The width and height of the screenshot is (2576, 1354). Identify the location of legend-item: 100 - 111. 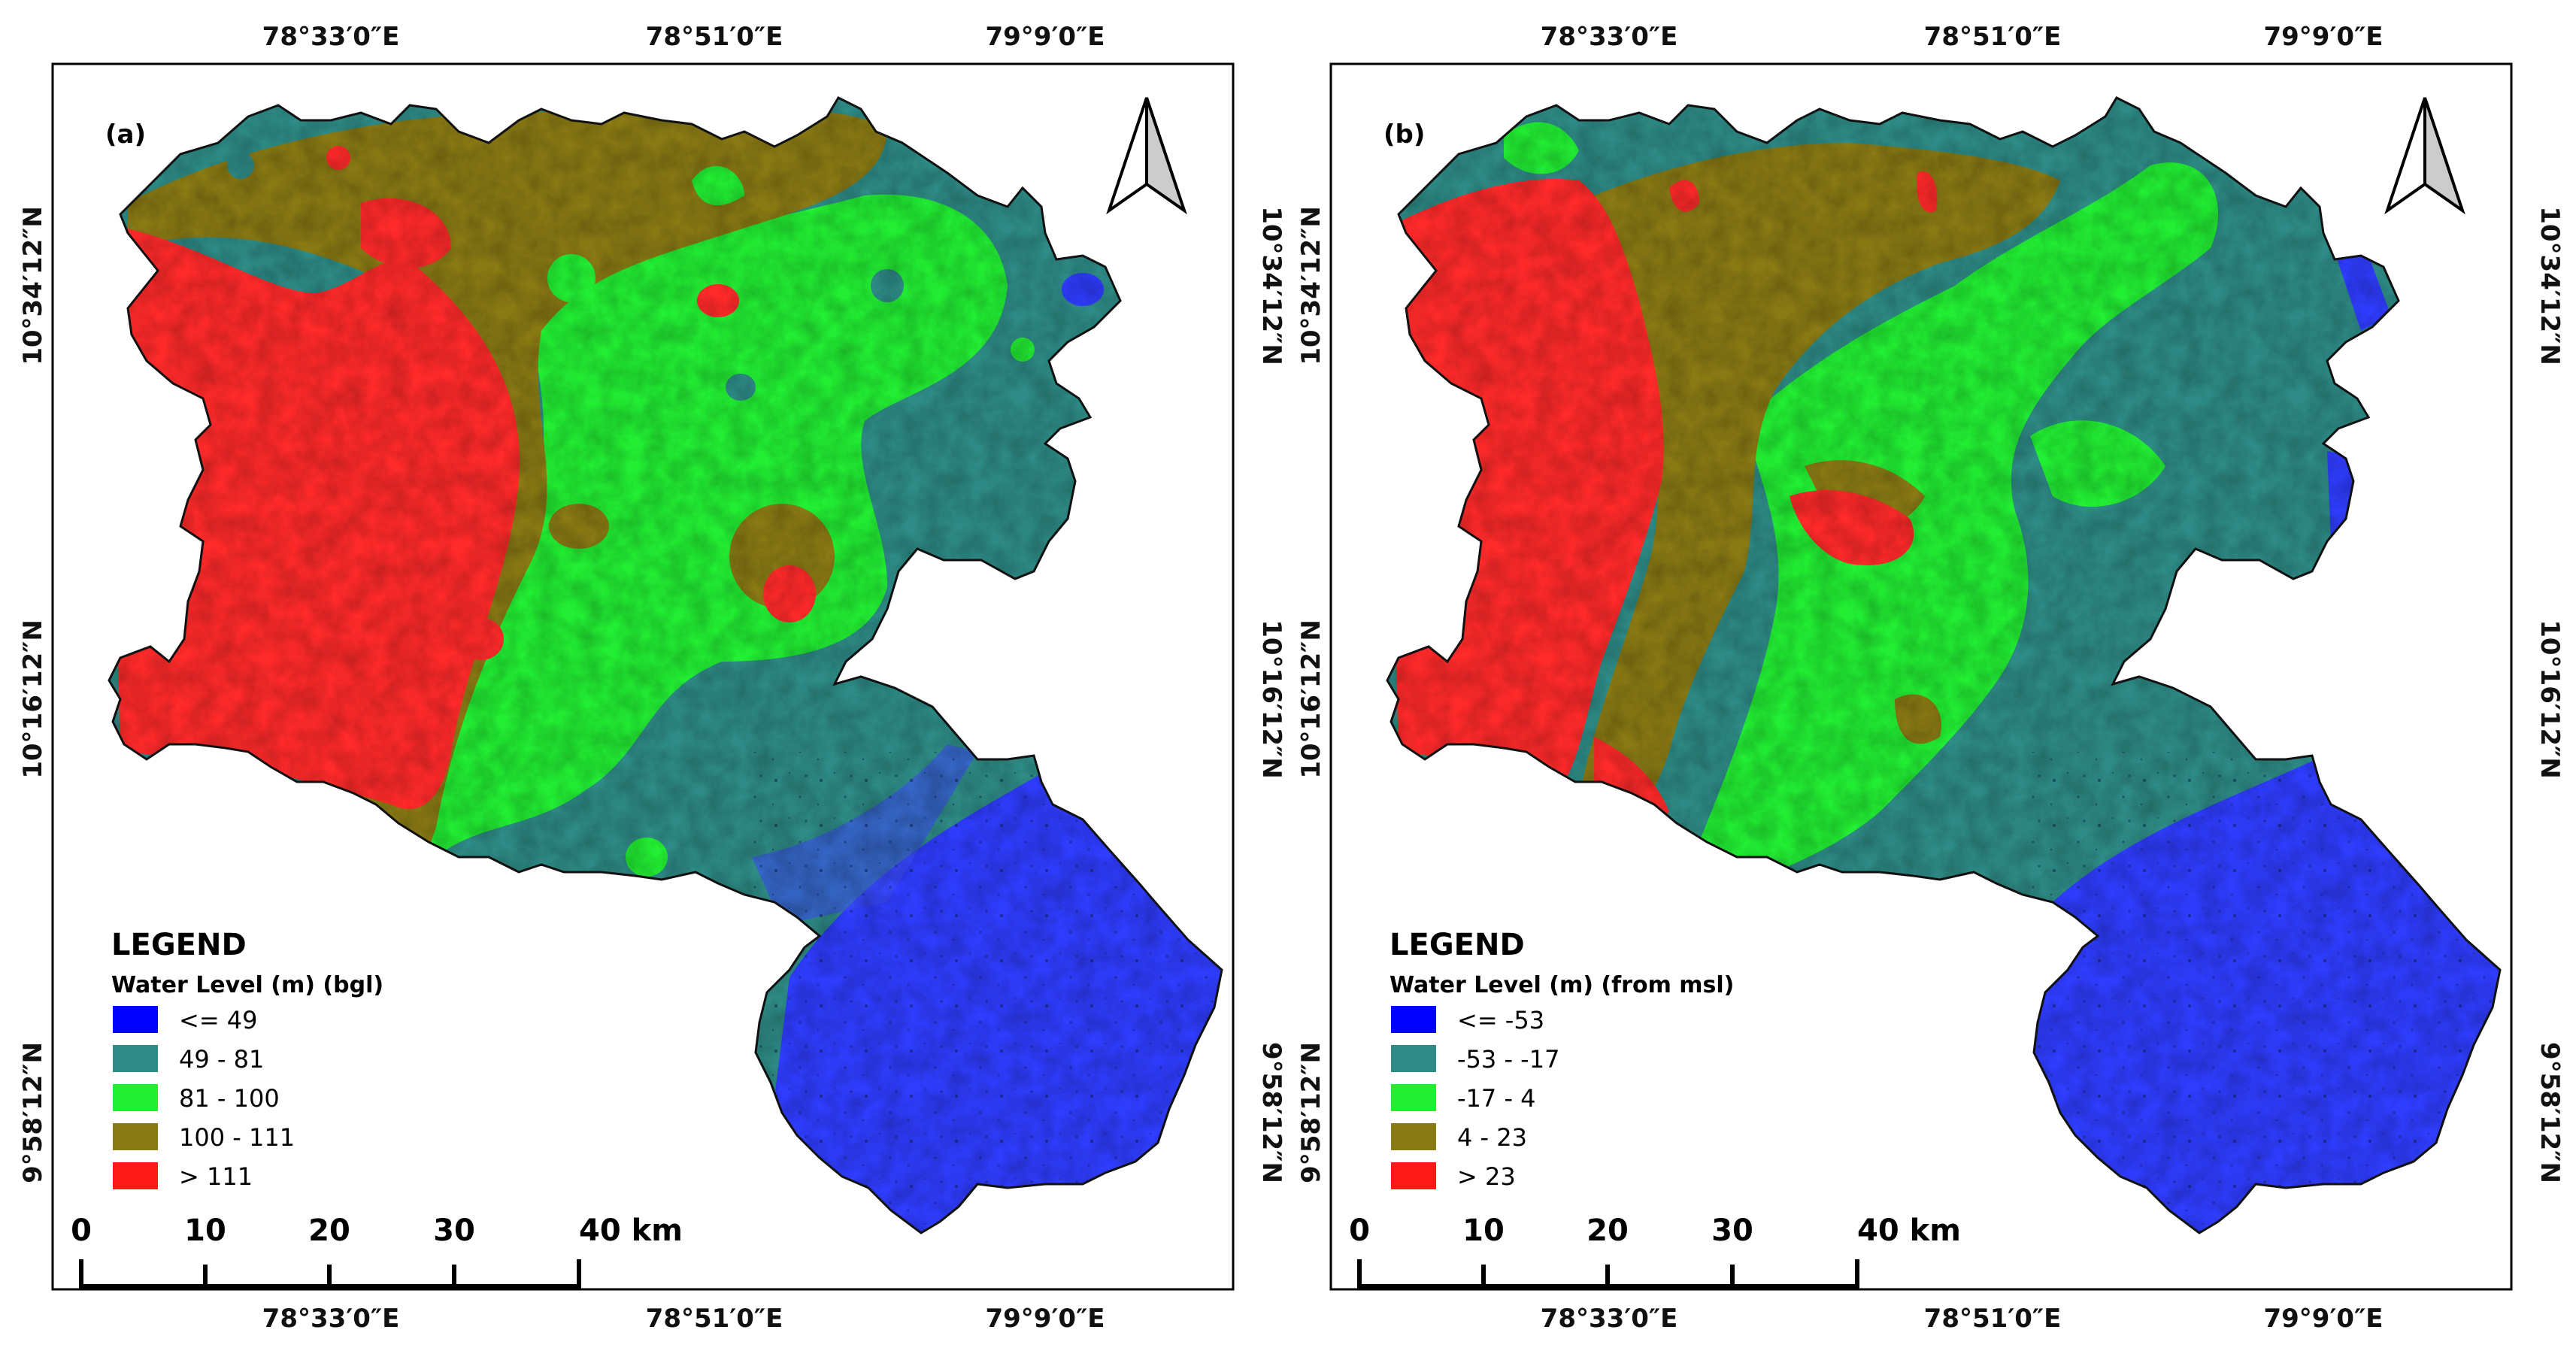
(204, 1137).